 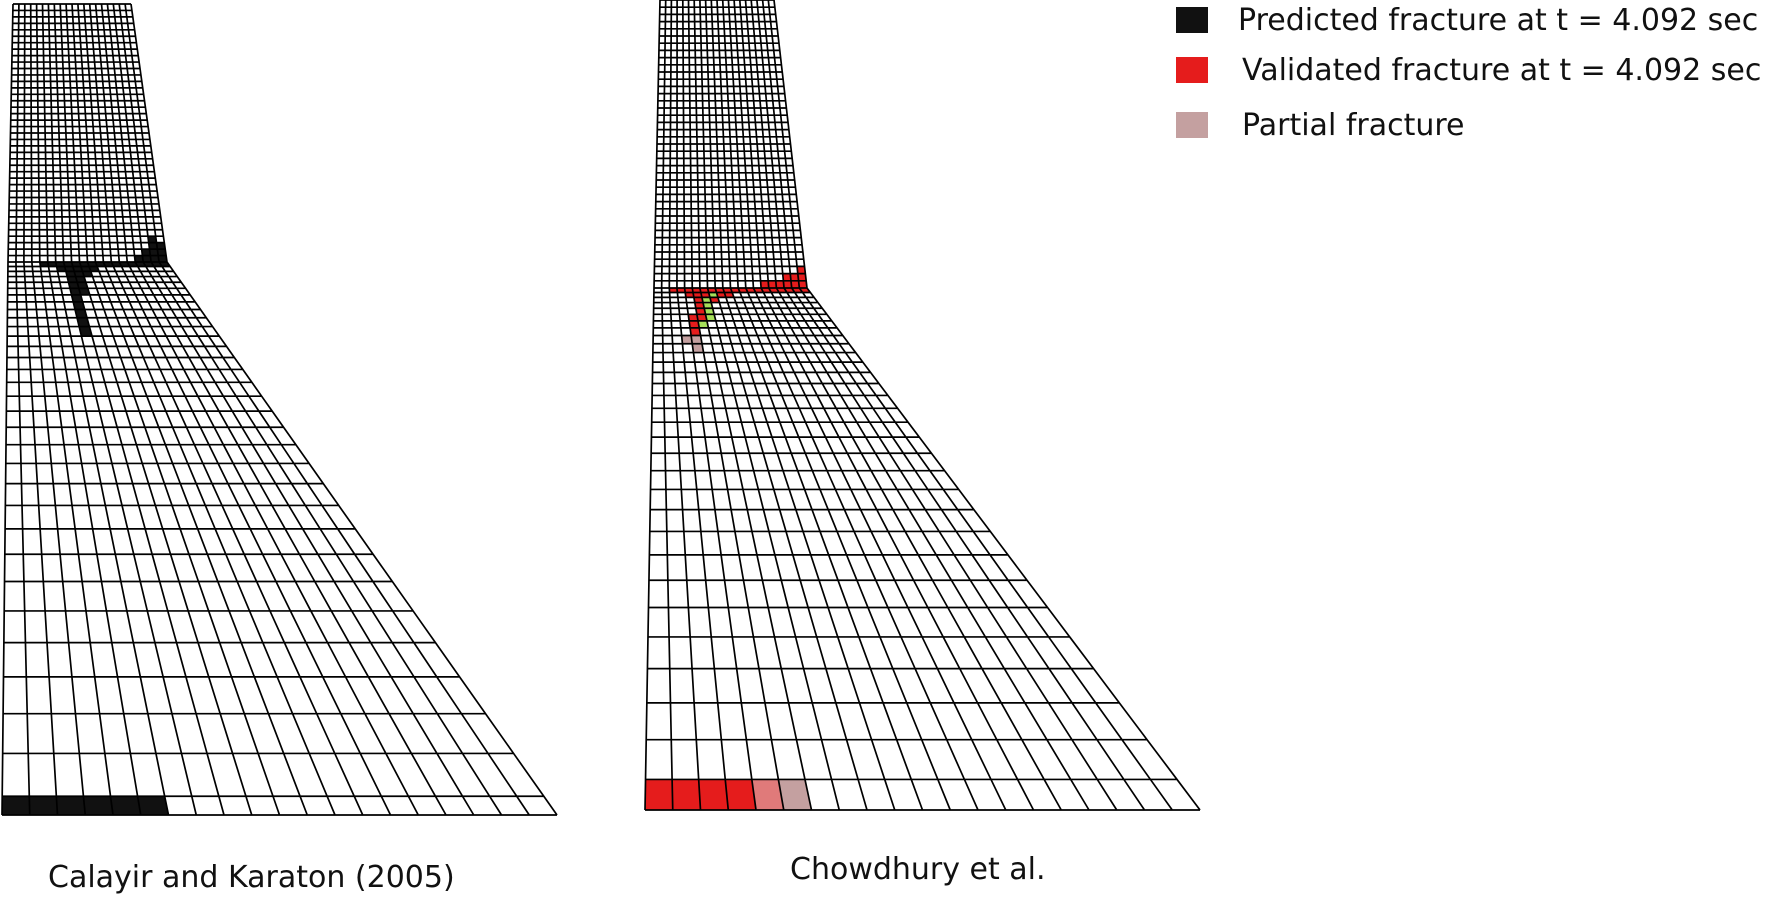 I want to click on legend-item-validated: Validated fracture at t = 4.092 sec, so click(x=1468, y=70).